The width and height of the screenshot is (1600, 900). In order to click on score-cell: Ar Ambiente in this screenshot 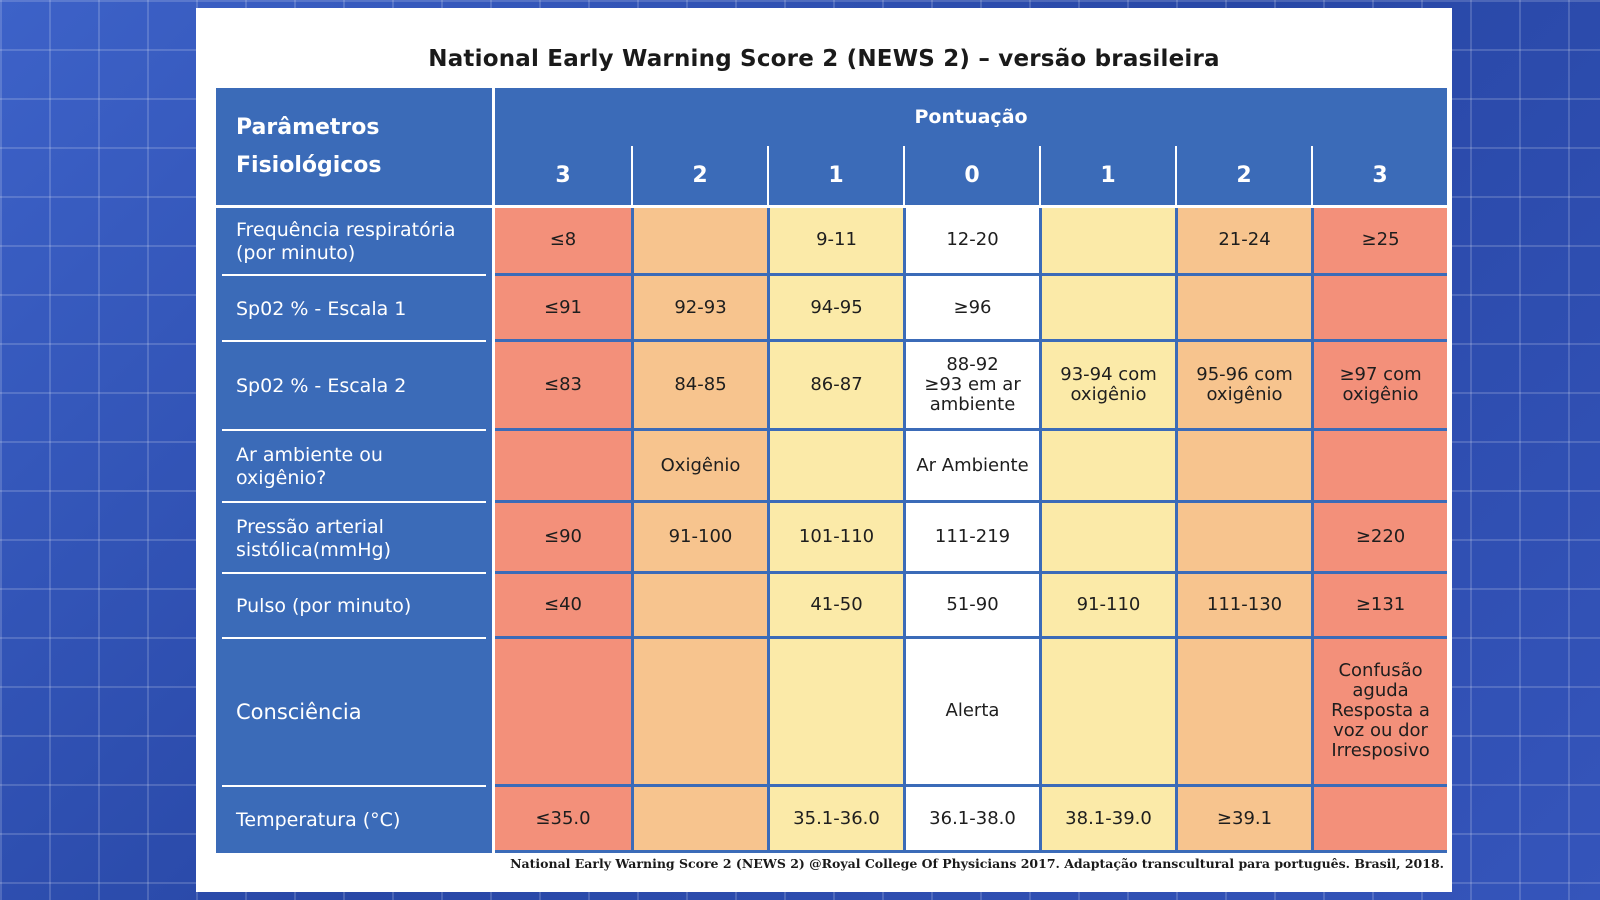, I will do `click(971, 467)`.